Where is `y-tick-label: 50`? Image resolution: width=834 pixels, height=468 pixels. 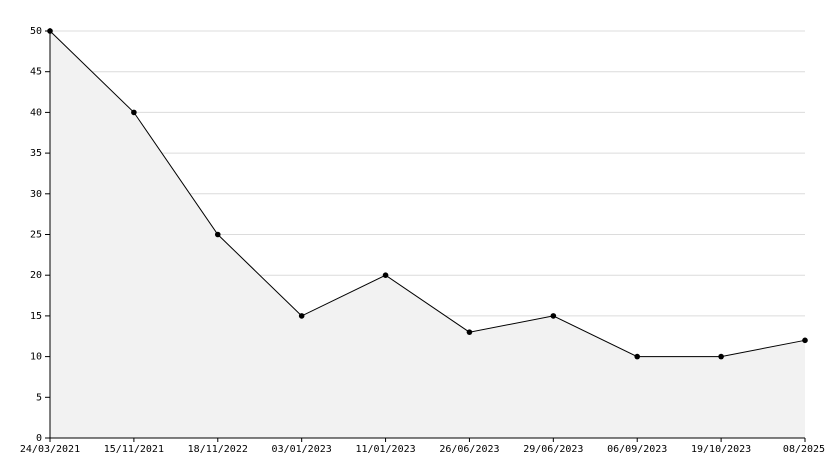 y-tick-label: 50 is located at coordinates (36, 31).